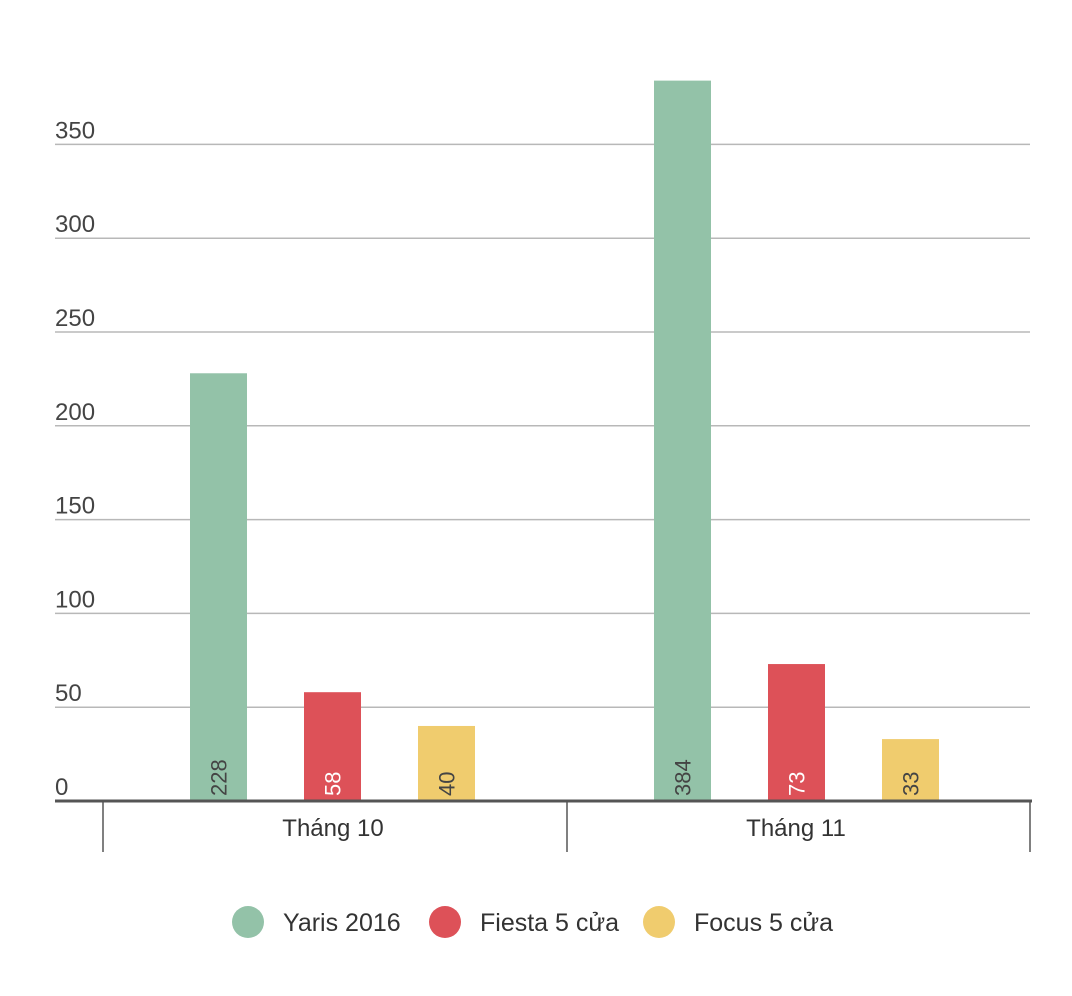  I want to click on legend-item: Focus 5 cửa, so click(738, 922).